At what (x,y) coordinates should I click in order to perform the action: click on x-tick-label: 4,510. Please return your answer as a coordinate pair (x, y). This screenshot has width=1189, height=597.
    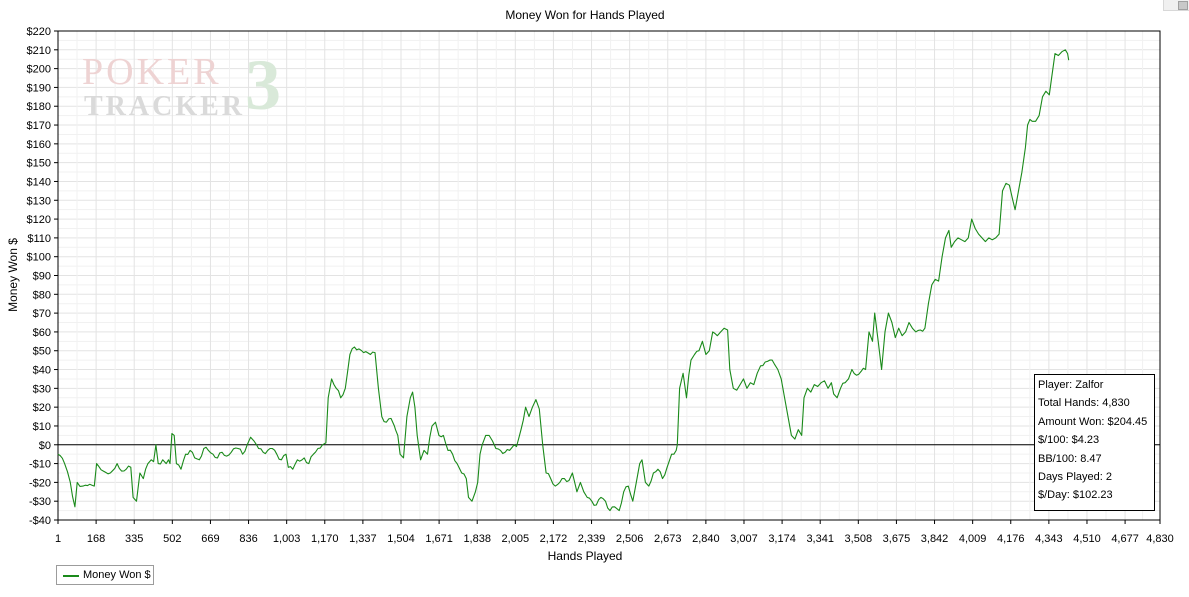
    Looking at the image, I should click on (1087, 539).